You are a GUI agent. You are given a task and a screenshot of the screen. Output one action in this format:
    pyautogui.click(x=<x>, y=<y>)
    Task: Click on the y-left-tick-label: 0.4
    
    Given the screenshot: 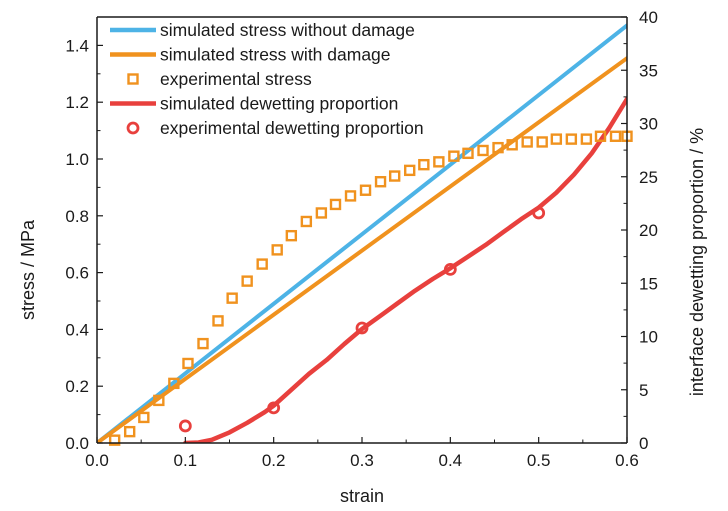 What is the action you would take?
    pyautogui.click(x=77, y=329)
    